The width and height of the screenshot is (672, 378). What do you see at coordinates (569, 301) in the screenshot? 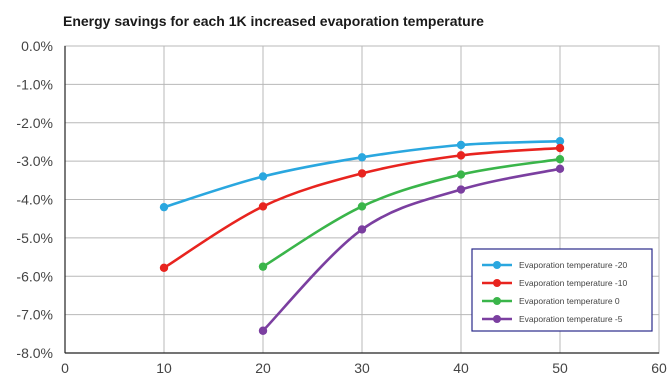
I see `legend-label: Evaporation temperature 0` at bounding box center [569, 301].